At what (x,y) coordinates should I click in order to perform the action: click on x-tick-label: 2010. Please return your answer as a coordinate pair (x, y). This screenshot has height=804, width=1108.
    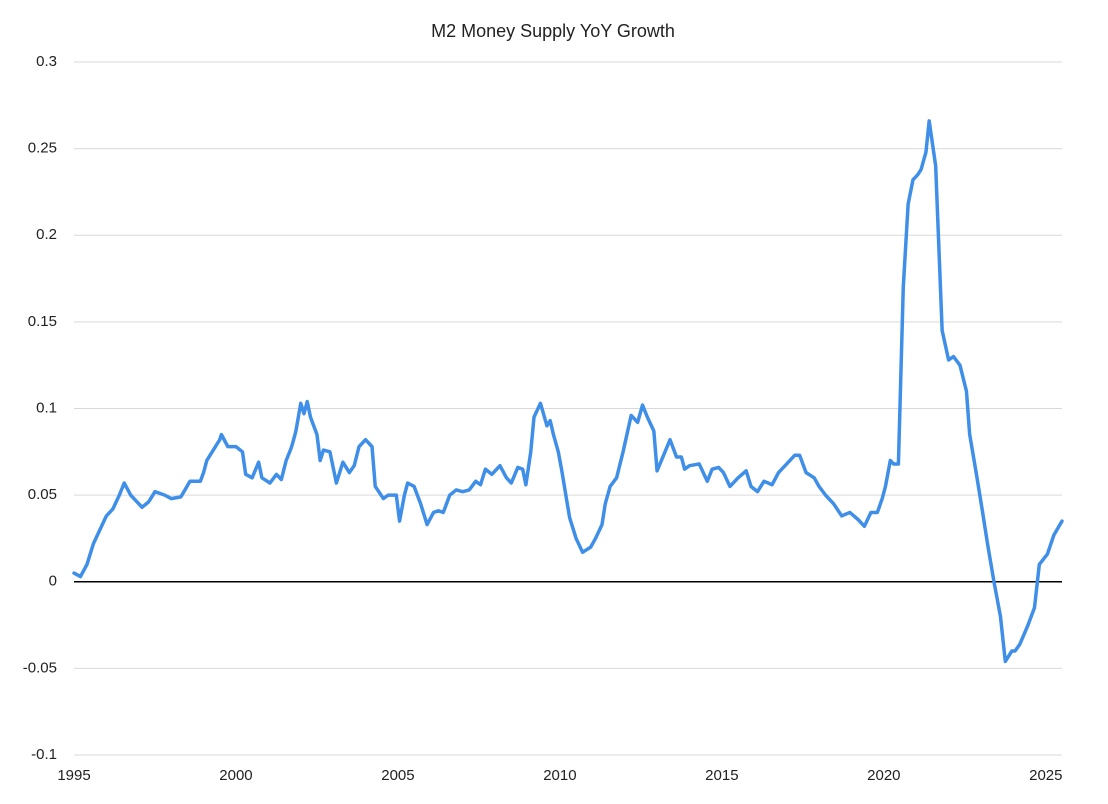
    Looking at the image, I should click on (559, 775).